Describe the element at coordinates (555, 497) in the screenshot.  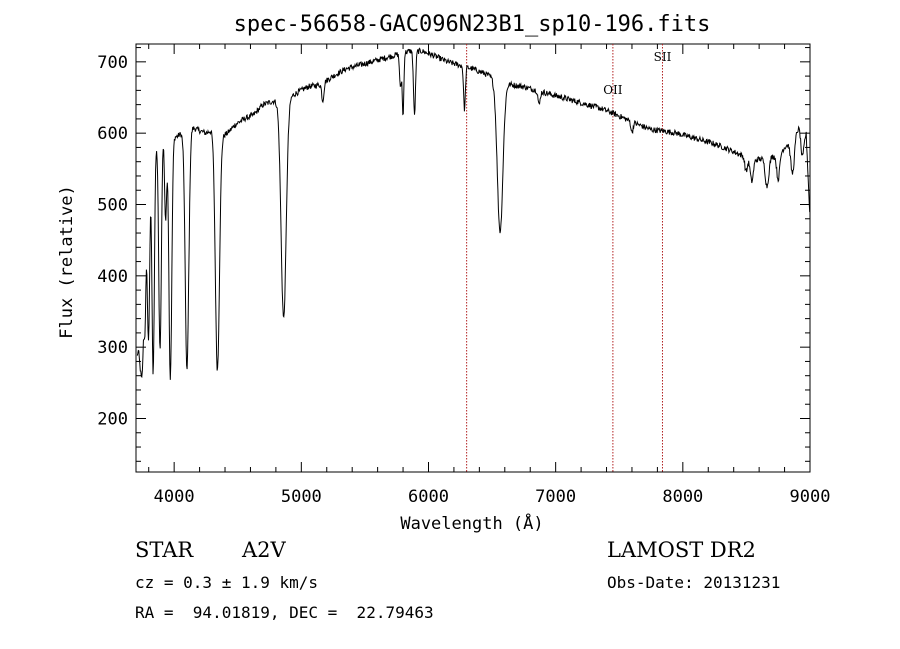
I see `x-tick-label: 7000` at that location.